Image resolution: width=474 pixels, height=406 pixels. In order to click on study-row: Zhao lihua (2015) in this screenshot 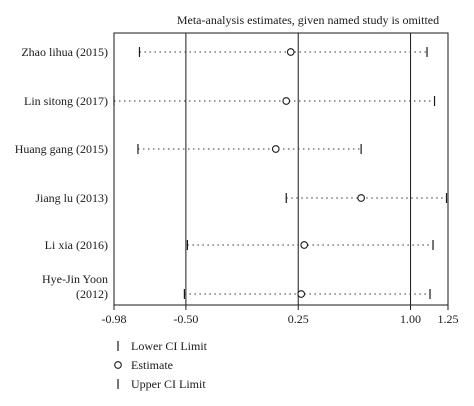, I will do `click(224, 52)`.